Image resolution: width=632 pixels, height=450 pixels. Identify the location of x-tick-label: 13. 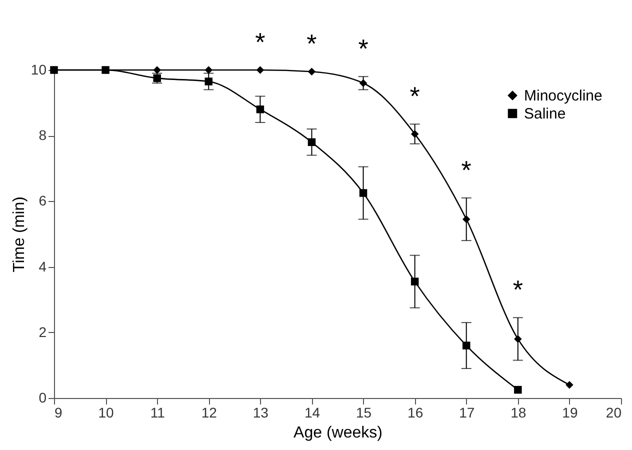
(260, 412).